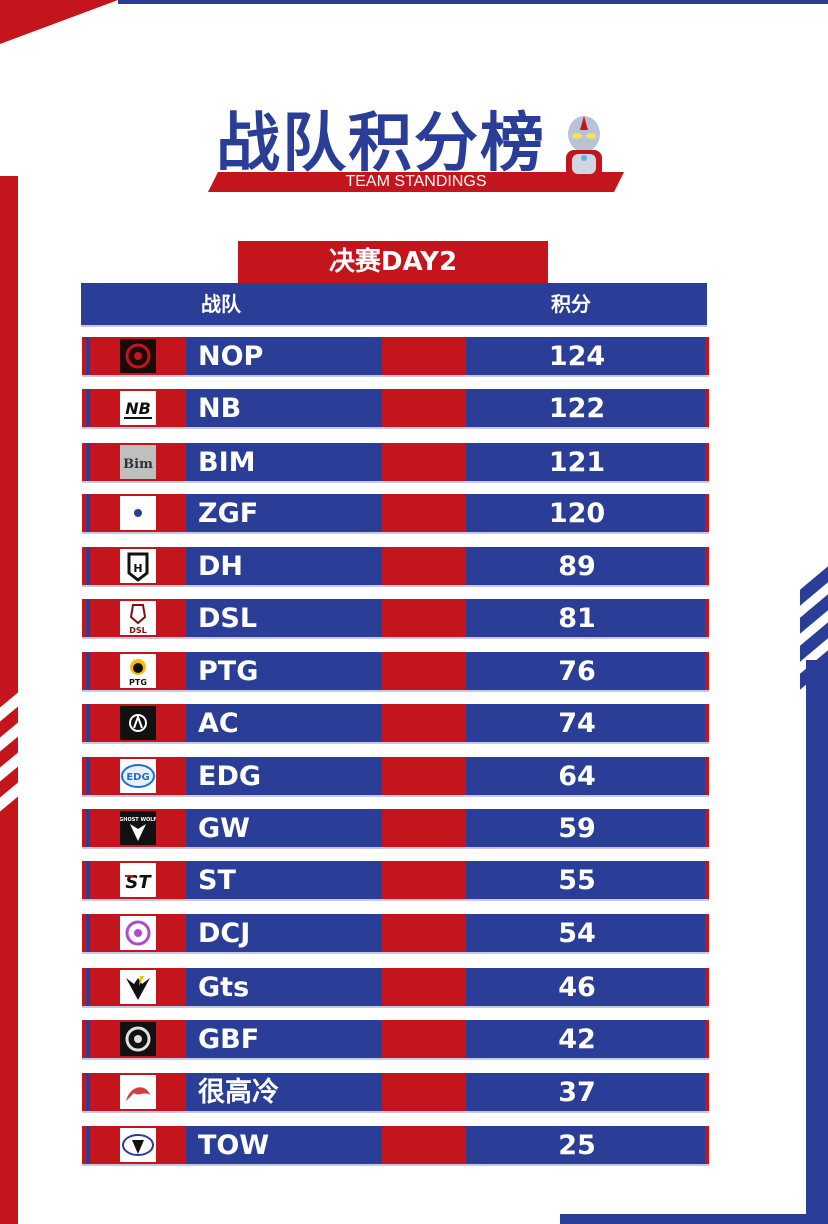  What do you see at coordinates (584, 147) in the screenshot?
I see `mascot-icon` at bounding box center [584, 147].